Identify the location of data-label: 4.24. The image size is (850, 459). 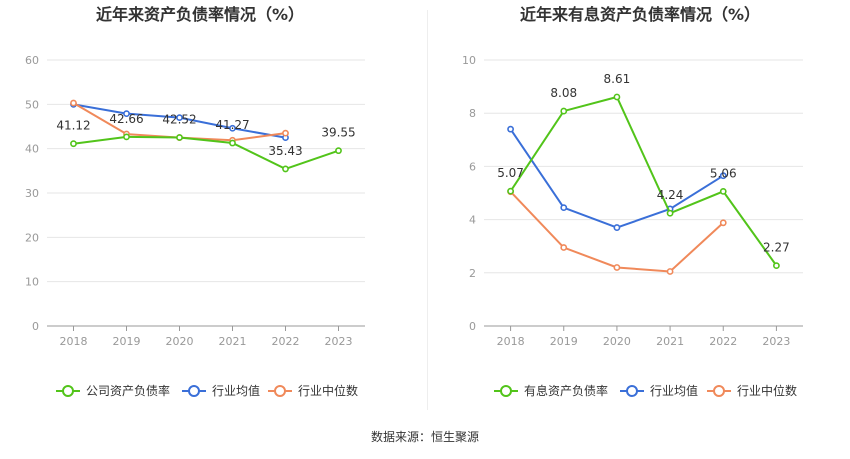
(670, 195).